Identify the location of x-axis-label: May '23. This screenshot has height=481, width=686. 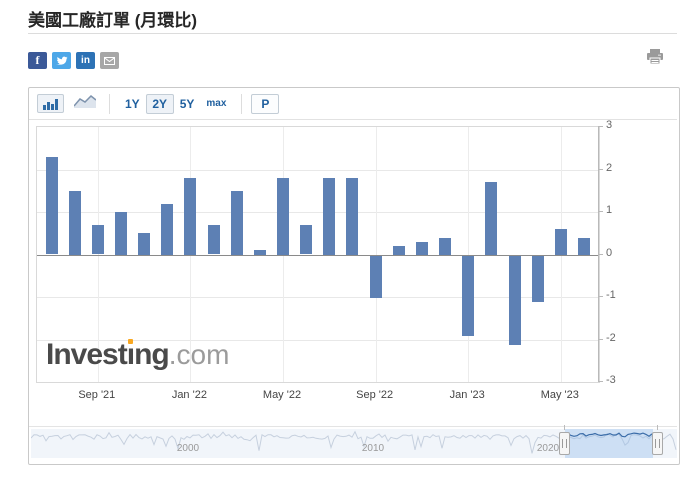
(559, 395).